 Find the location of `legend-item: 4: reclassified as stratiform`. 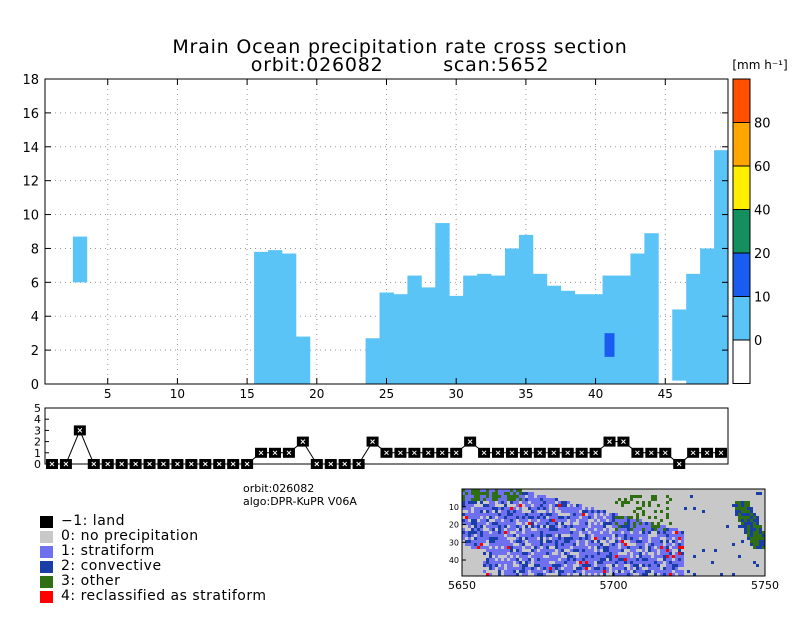

legend-item: 4: reclassified as stratiform is located at coordinates (153, 596).